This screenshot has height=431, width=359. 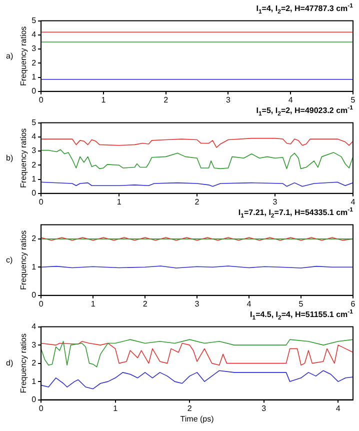 I want to click on x-tick-label: 6, so click(x=353, y=303).